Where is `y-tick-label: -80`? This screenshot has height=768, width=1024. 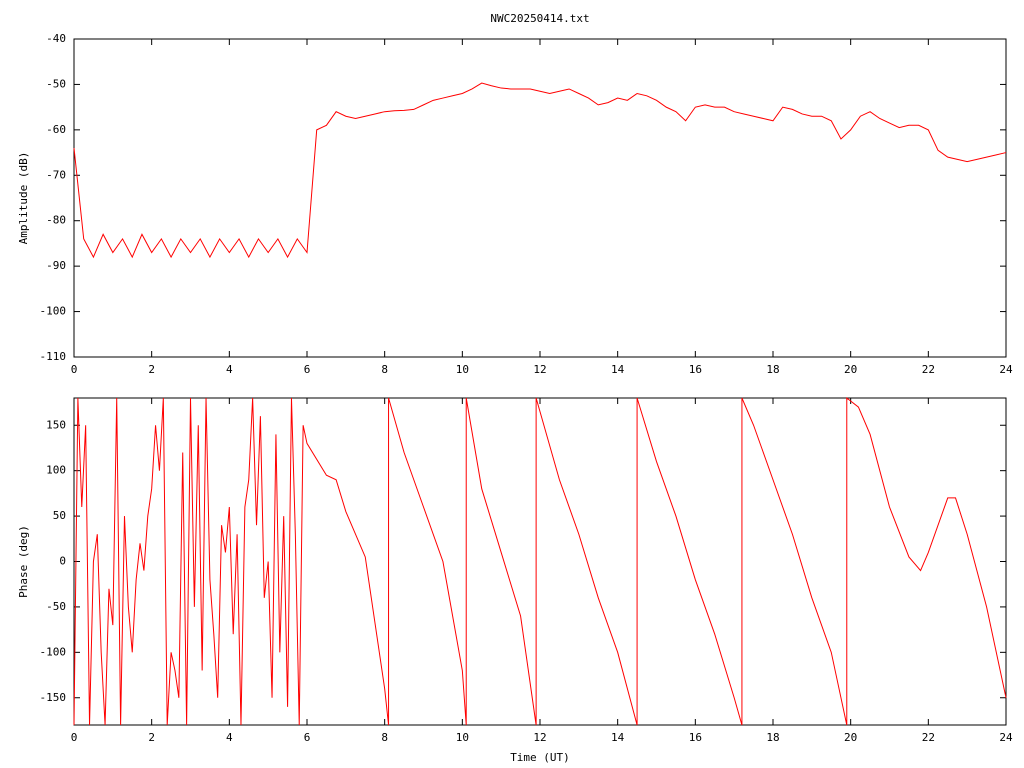 y-tick-label: -80 is located at coordinates (56, 220).